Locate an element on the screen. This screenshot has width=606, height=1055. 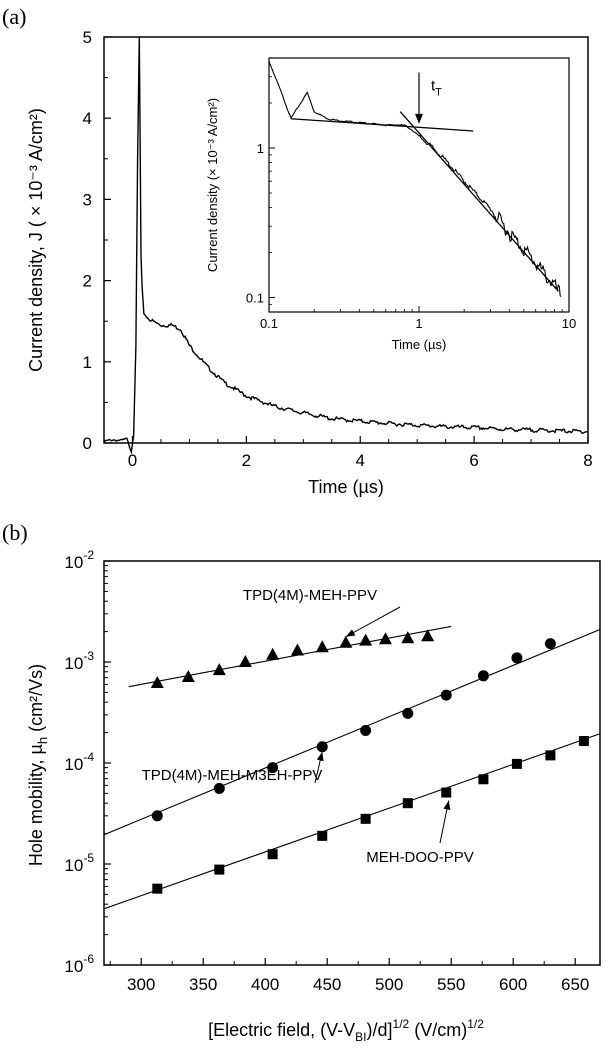
inset-y-tick-label: 1 is located at coordinates (260, 148).